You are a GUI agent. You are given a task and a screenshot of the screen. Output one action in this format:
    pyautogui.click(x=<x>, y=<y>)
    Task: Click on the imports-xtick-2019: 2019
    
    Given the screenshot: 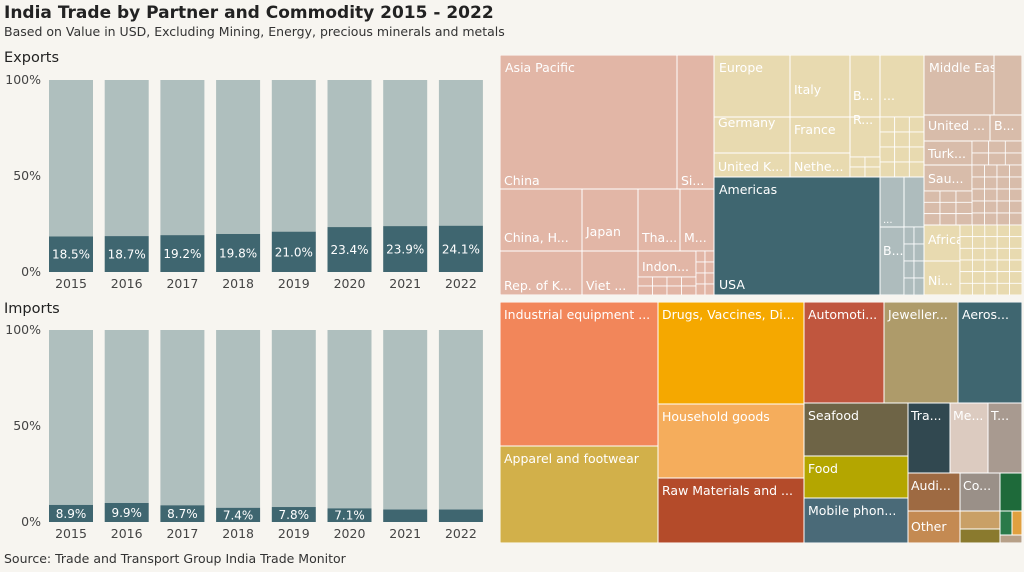 What is the action you would take?
    pyautogui.click(x=294, y=533)
    